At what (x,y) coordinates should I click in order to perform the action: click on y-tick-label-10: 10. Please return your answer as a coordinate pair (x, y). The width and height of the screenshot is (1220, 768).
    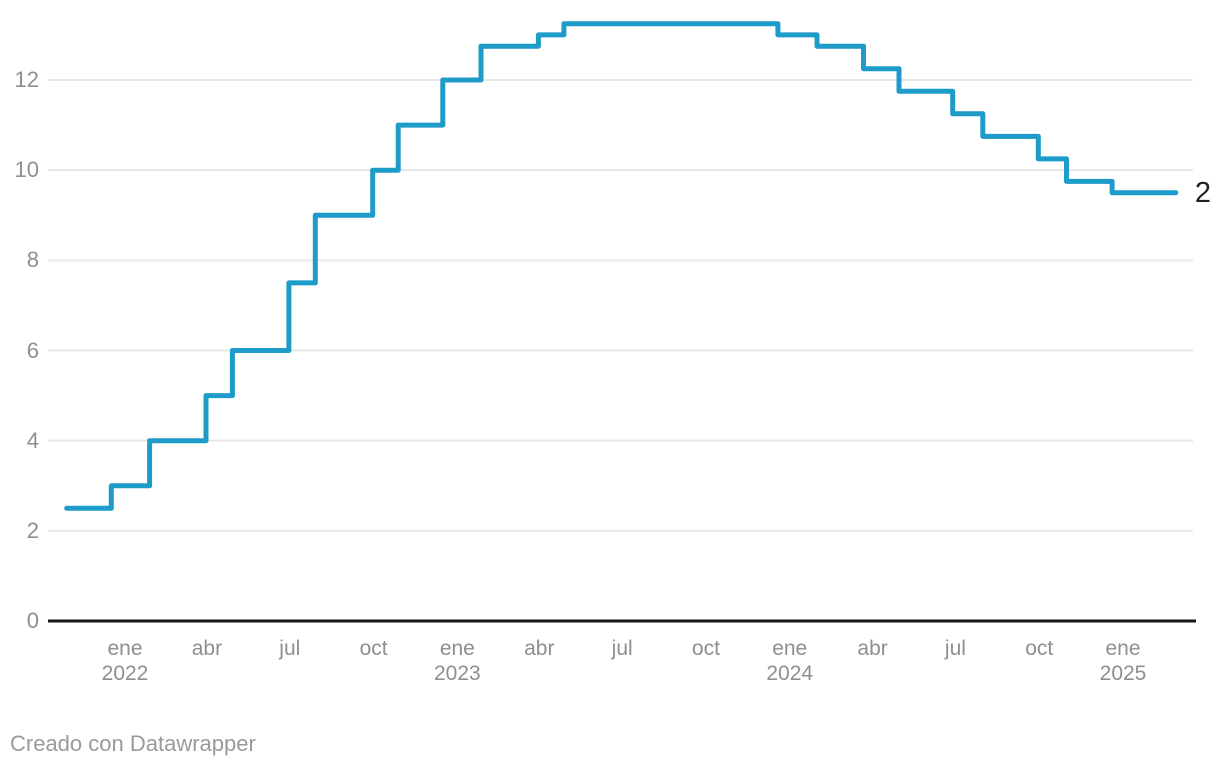
    Looking at the image, I should click on (26, 170).